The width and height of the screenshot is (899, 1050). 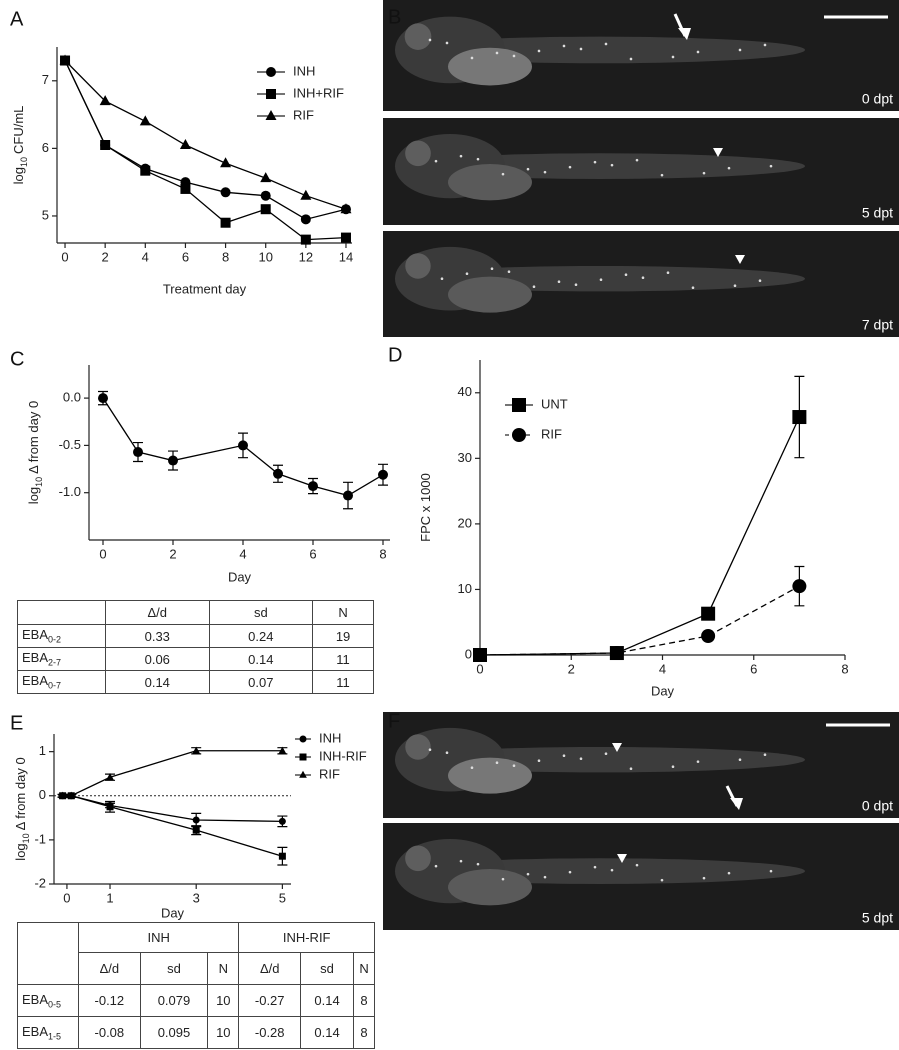 I want to click on table-row: EBA2-7 0.06 0.14 11, so click(x=195, y=659).